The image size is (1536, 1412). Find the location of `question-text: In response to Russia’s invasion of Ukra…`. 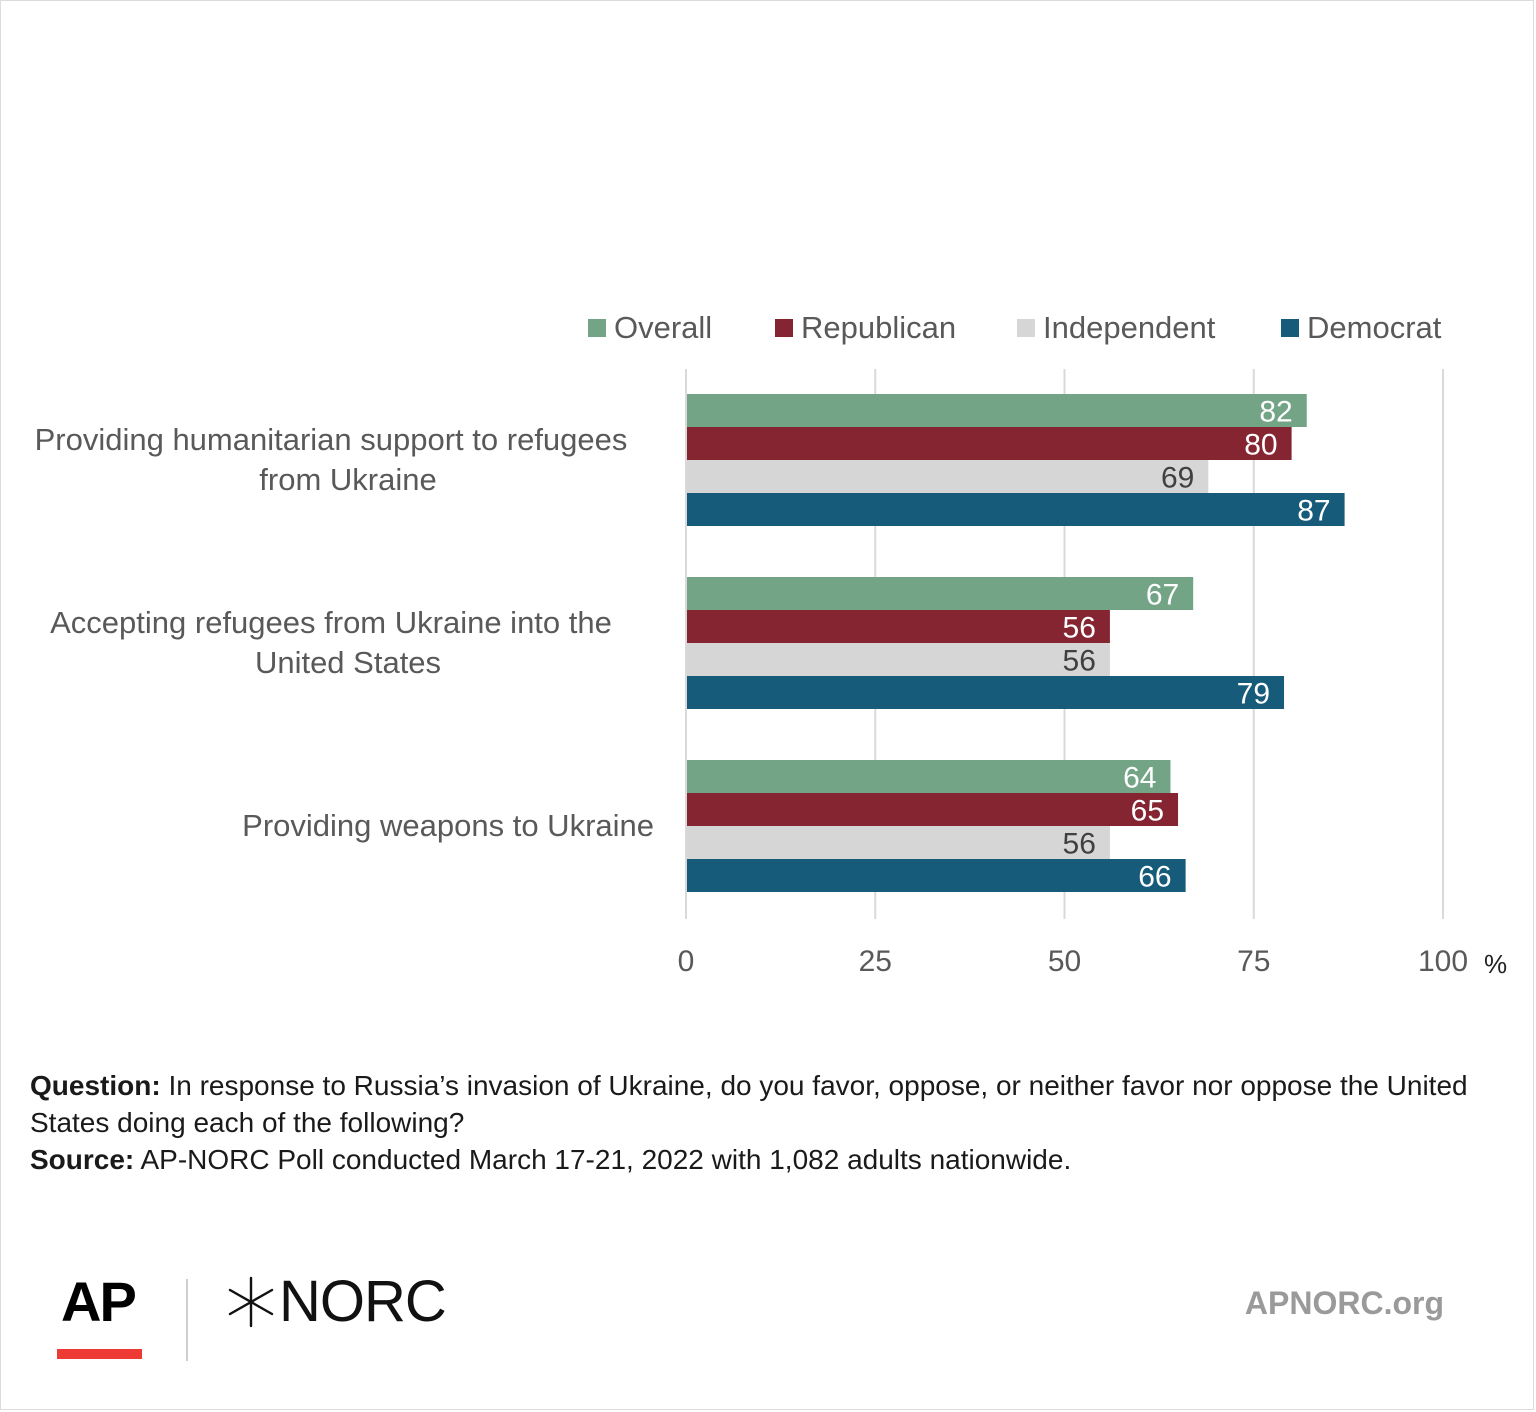

question-text: In response to Russia’s invasion of Ukra… is located at coordinates (749, 1104).